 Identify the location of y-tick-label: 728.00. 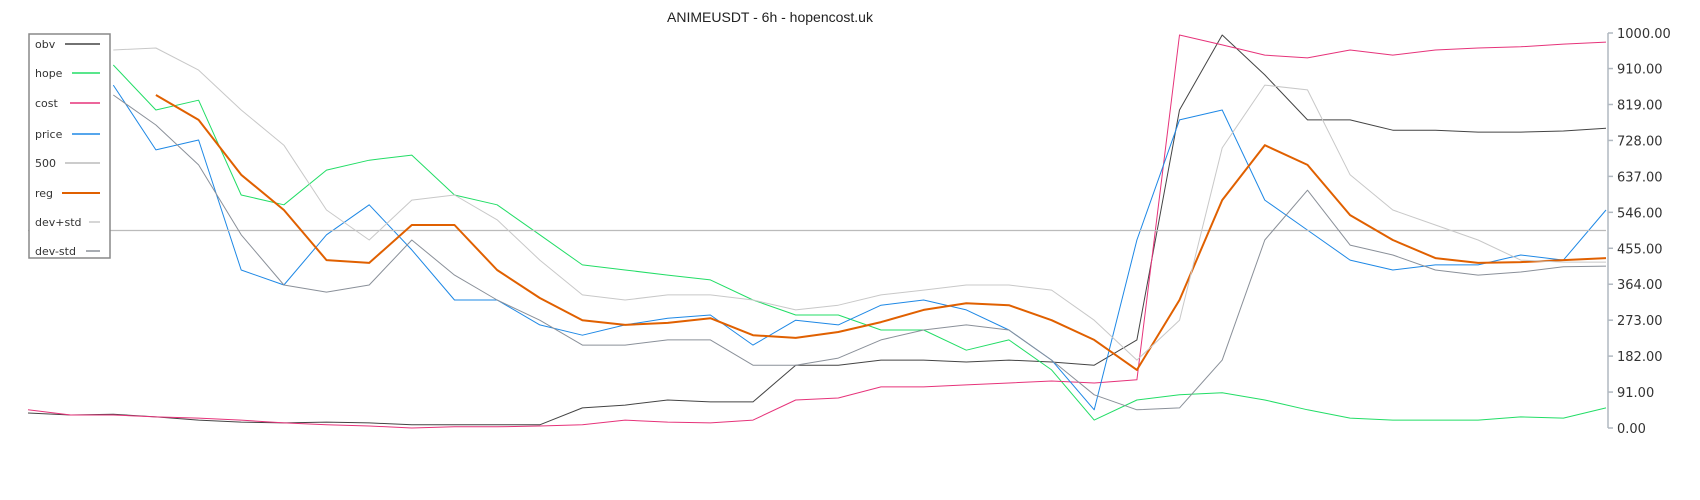
(1640, 141).